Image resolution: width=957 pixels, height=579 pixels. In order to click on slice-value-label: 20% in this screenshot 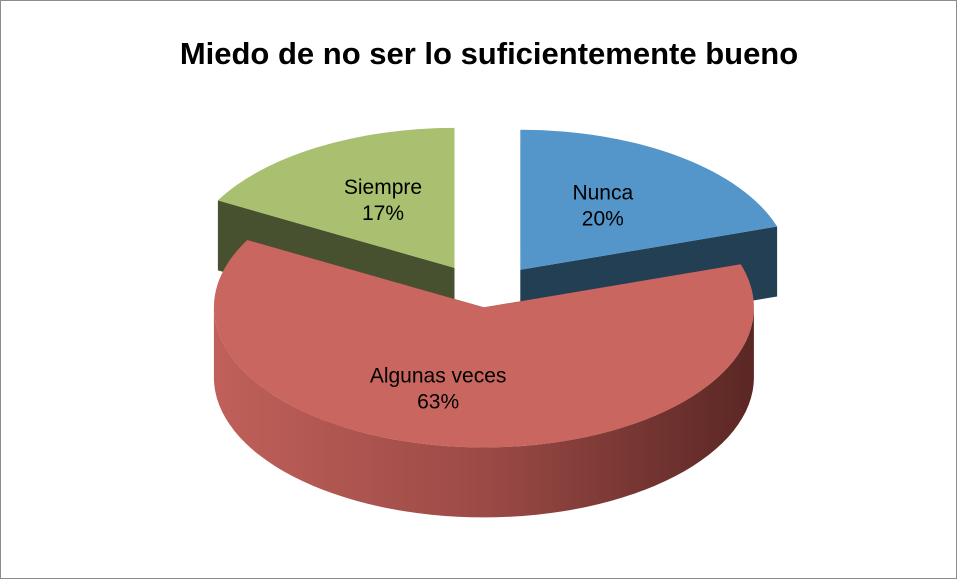, I will do `click(603, 218)`.